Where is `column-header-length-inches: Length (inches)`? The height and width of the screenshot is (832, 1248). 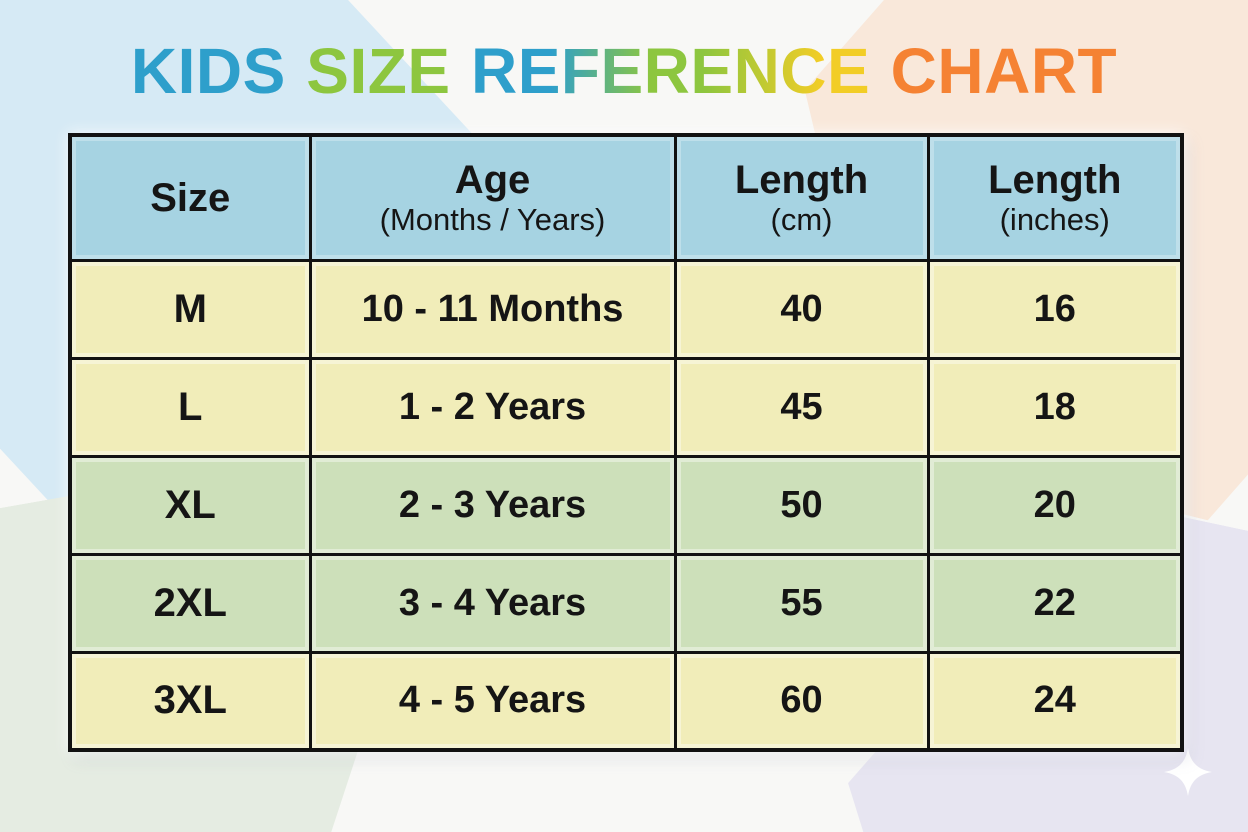
column-header-length-inches: Length (inches) is located at coordinates (1055, 197).